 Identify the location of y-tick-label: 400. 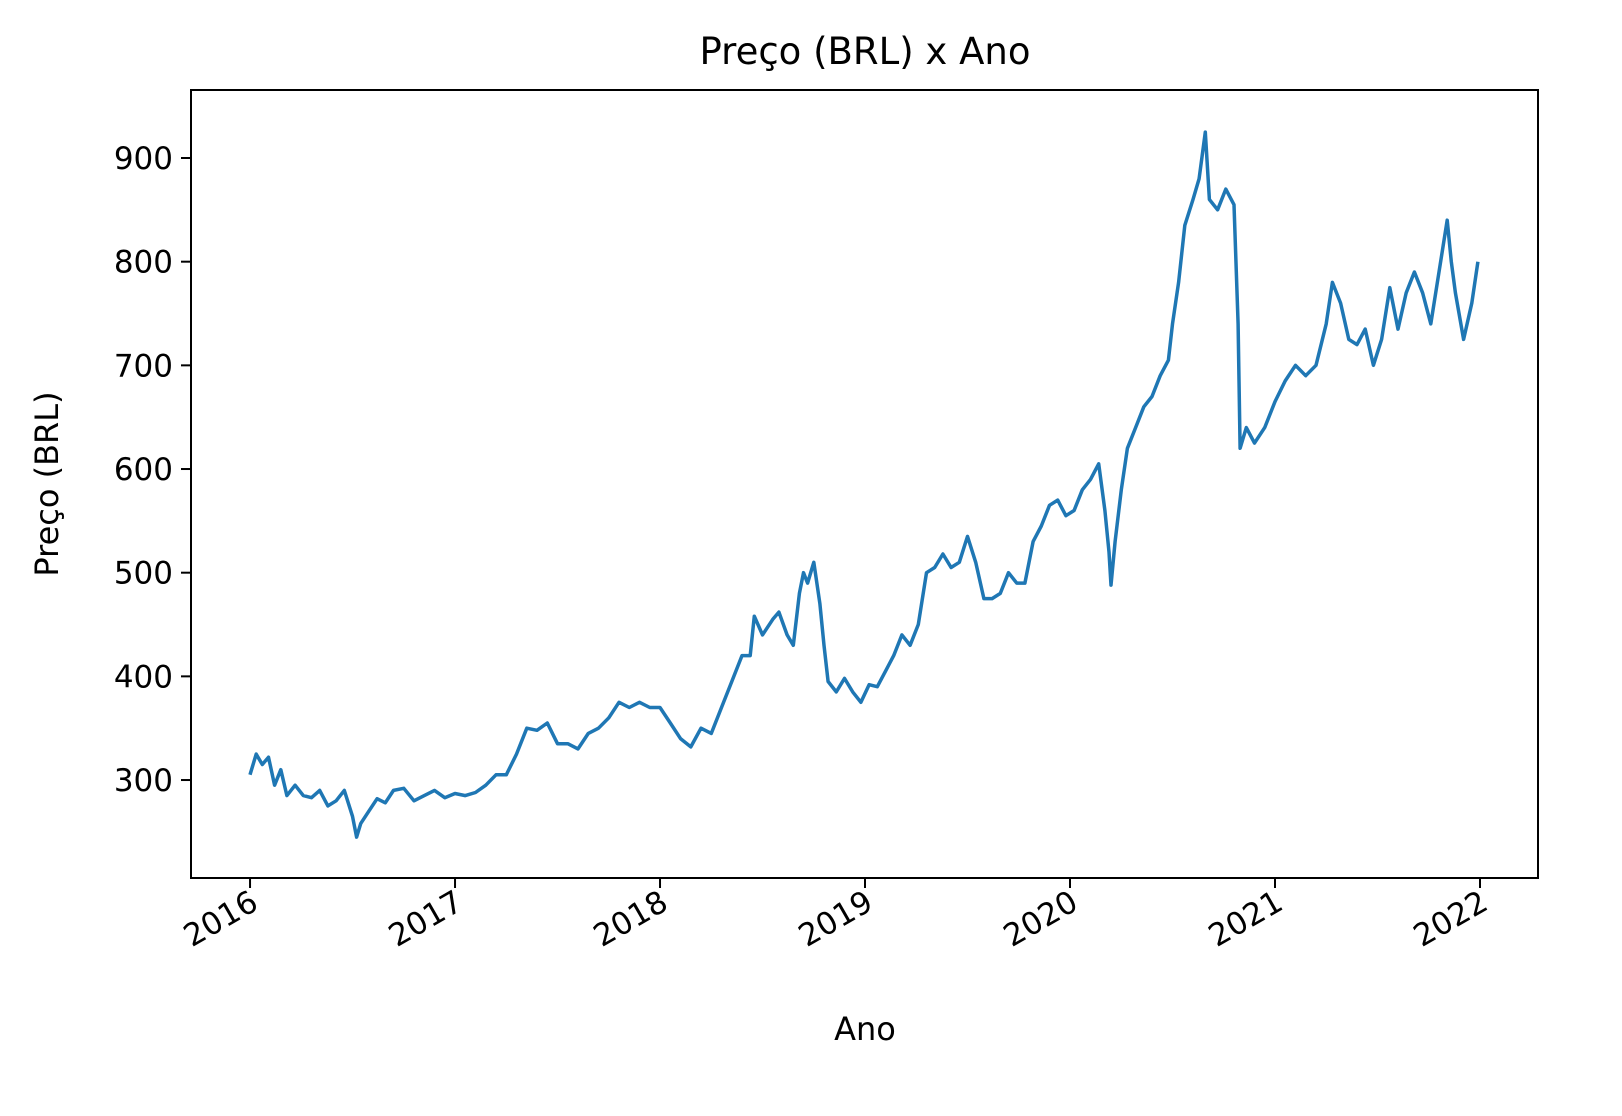
(143, 677).